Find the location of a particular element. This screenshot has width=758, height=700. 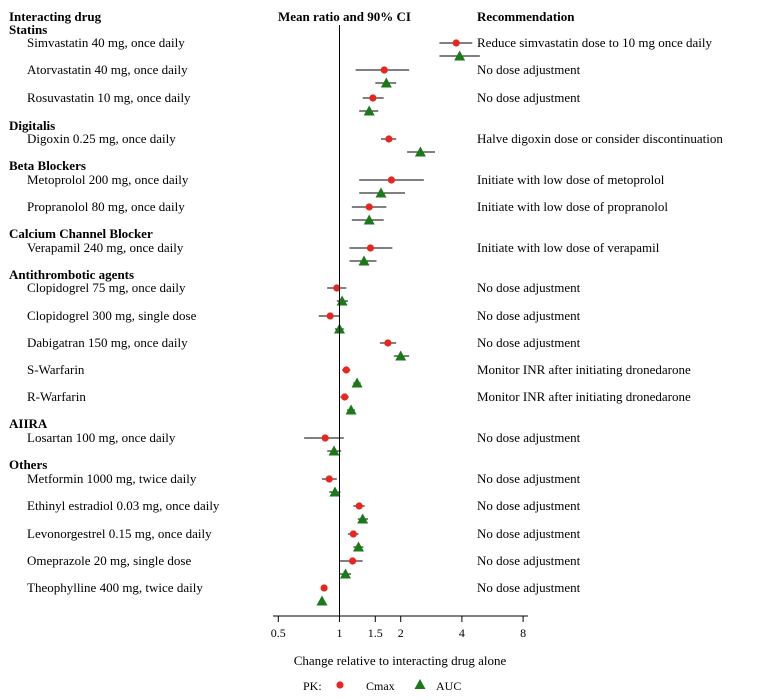

drug-label: Clopidogrel 300 mg, single dose is located at coordinates (112, 315).